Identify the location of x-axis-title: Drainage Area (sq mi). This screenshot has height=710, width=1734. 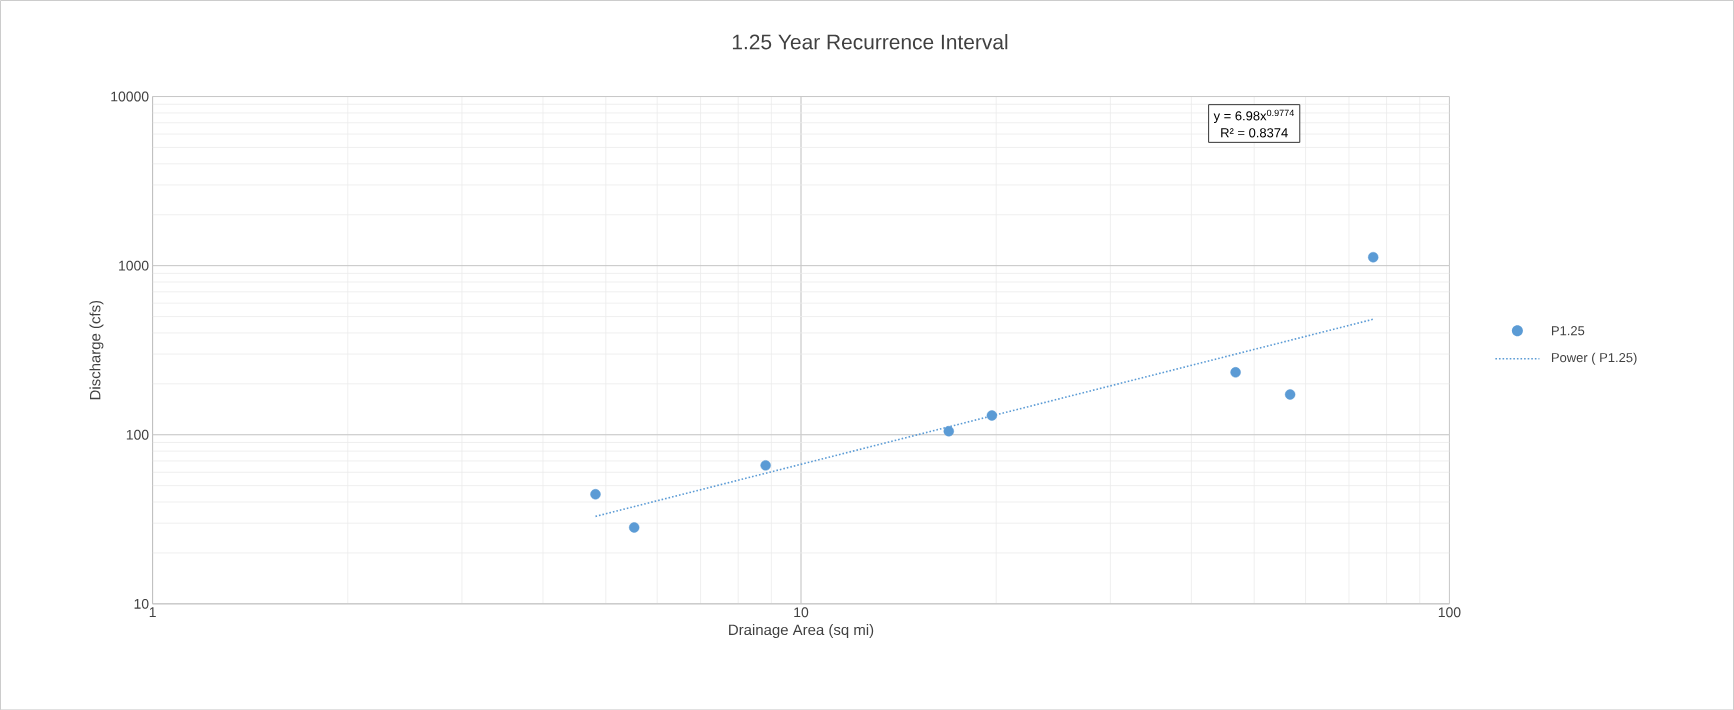
(801, 630).